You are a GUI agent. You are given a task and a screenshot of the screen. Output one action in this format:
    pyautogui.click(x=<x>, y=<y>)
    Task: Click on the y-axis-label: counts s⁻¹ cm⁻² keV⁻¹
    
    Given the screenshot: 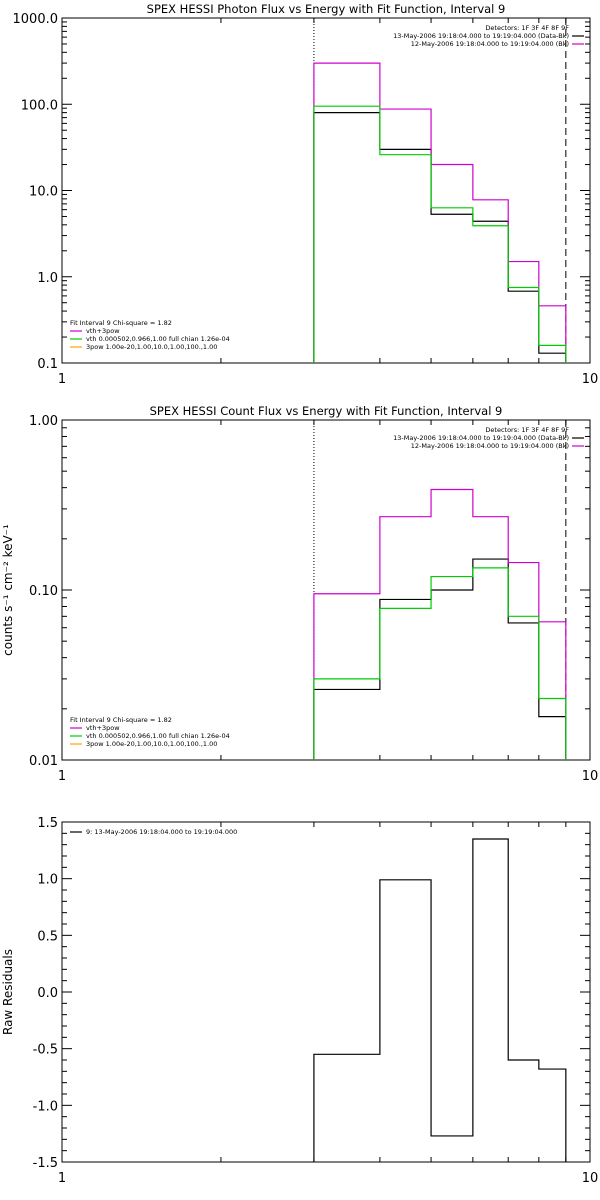 What is the action you would take?
    pyautogui.click(x=8, y=590)
    